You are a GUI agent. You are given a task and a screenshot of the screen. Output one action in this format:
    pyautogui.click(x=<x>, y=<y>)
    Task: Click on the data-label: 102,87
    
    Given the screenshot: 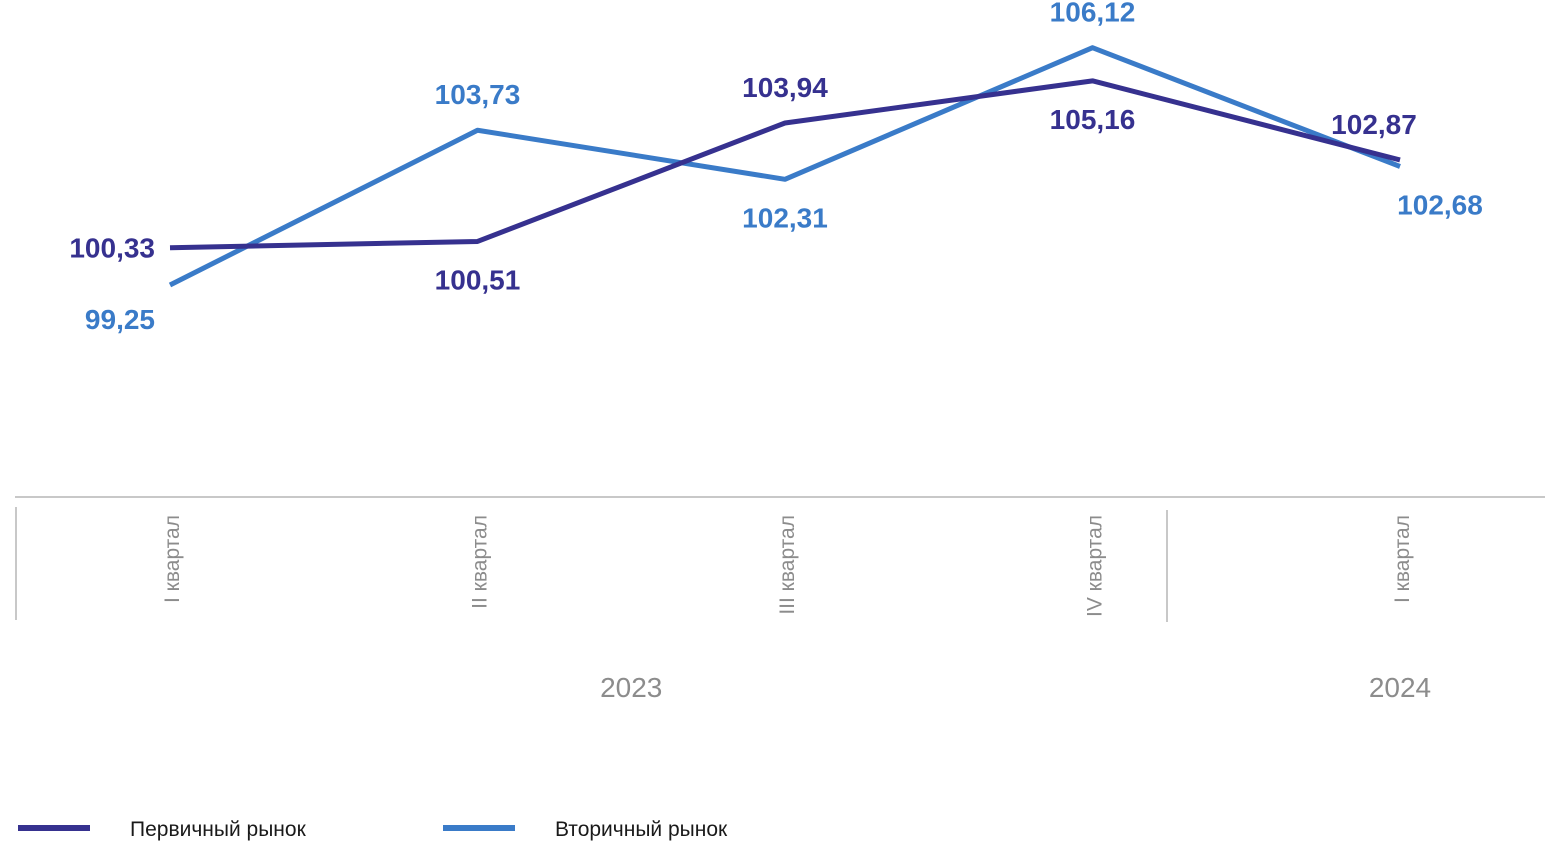 What is the action you would take?
    pyautogui.click(x=1374, y=124)
    